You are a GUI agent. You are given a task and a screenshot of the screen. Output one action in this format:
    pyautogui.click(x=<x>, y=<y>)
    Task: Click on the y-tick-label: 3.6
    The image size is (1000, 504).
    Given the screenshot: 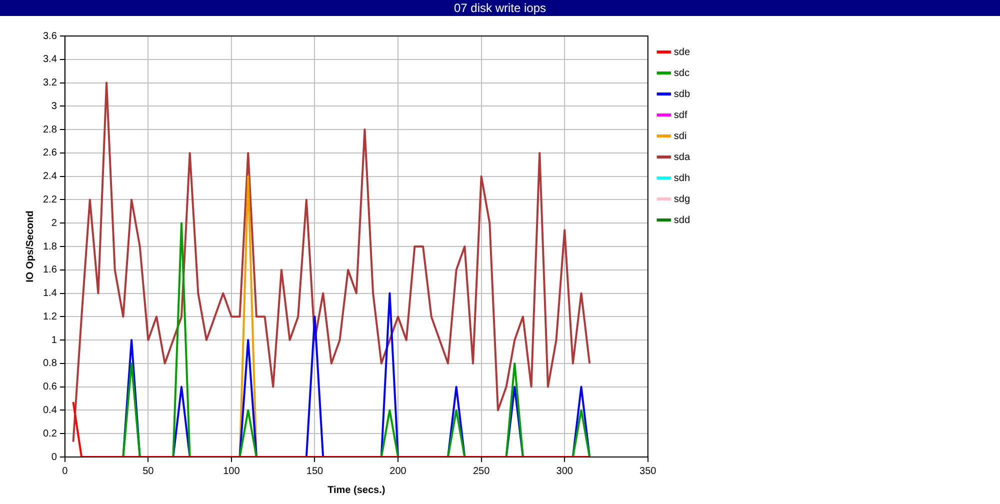 What is the action you would take?
    pyautogui.click(x=50, y=36)
    